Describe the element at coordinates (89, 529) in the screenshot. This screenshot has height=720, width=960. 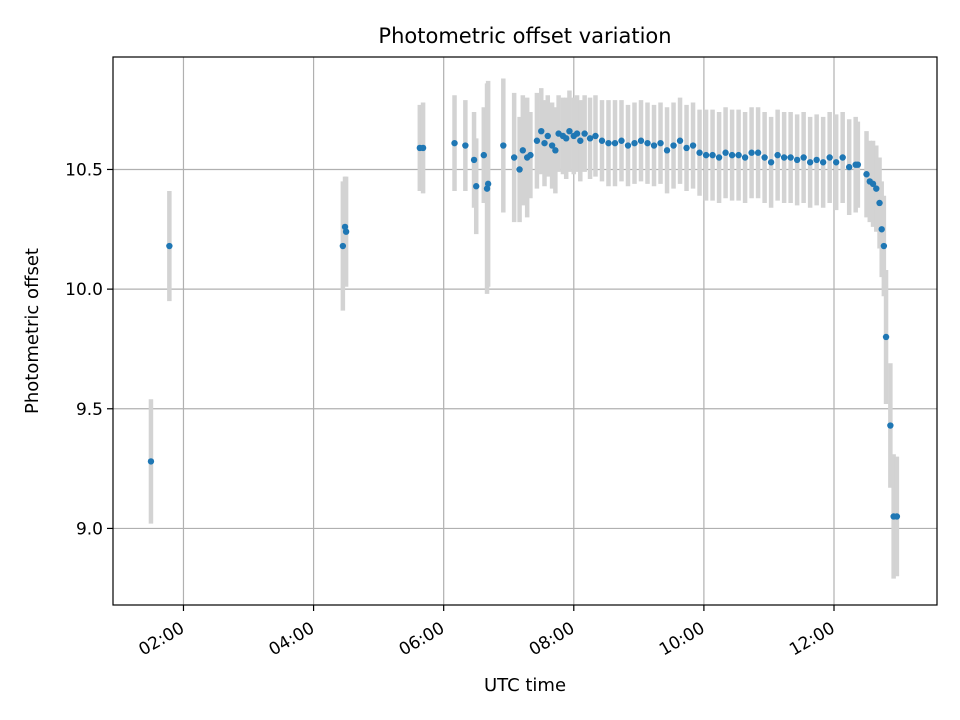
I see `y-tick-label: 9.0` at that location.